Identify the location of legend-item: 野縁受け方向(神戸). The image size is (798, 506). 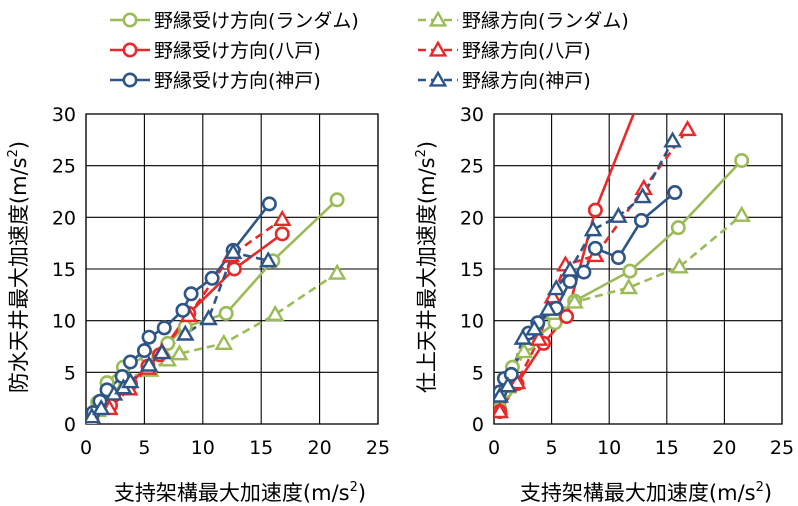
(215, 81).